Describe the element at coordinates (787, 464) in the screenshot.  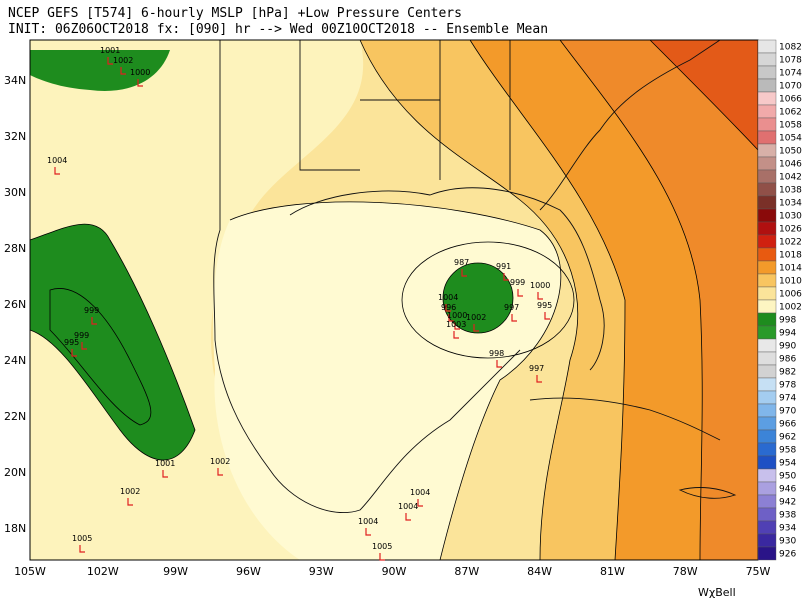
I see `colorbar-label: 954` at that location.